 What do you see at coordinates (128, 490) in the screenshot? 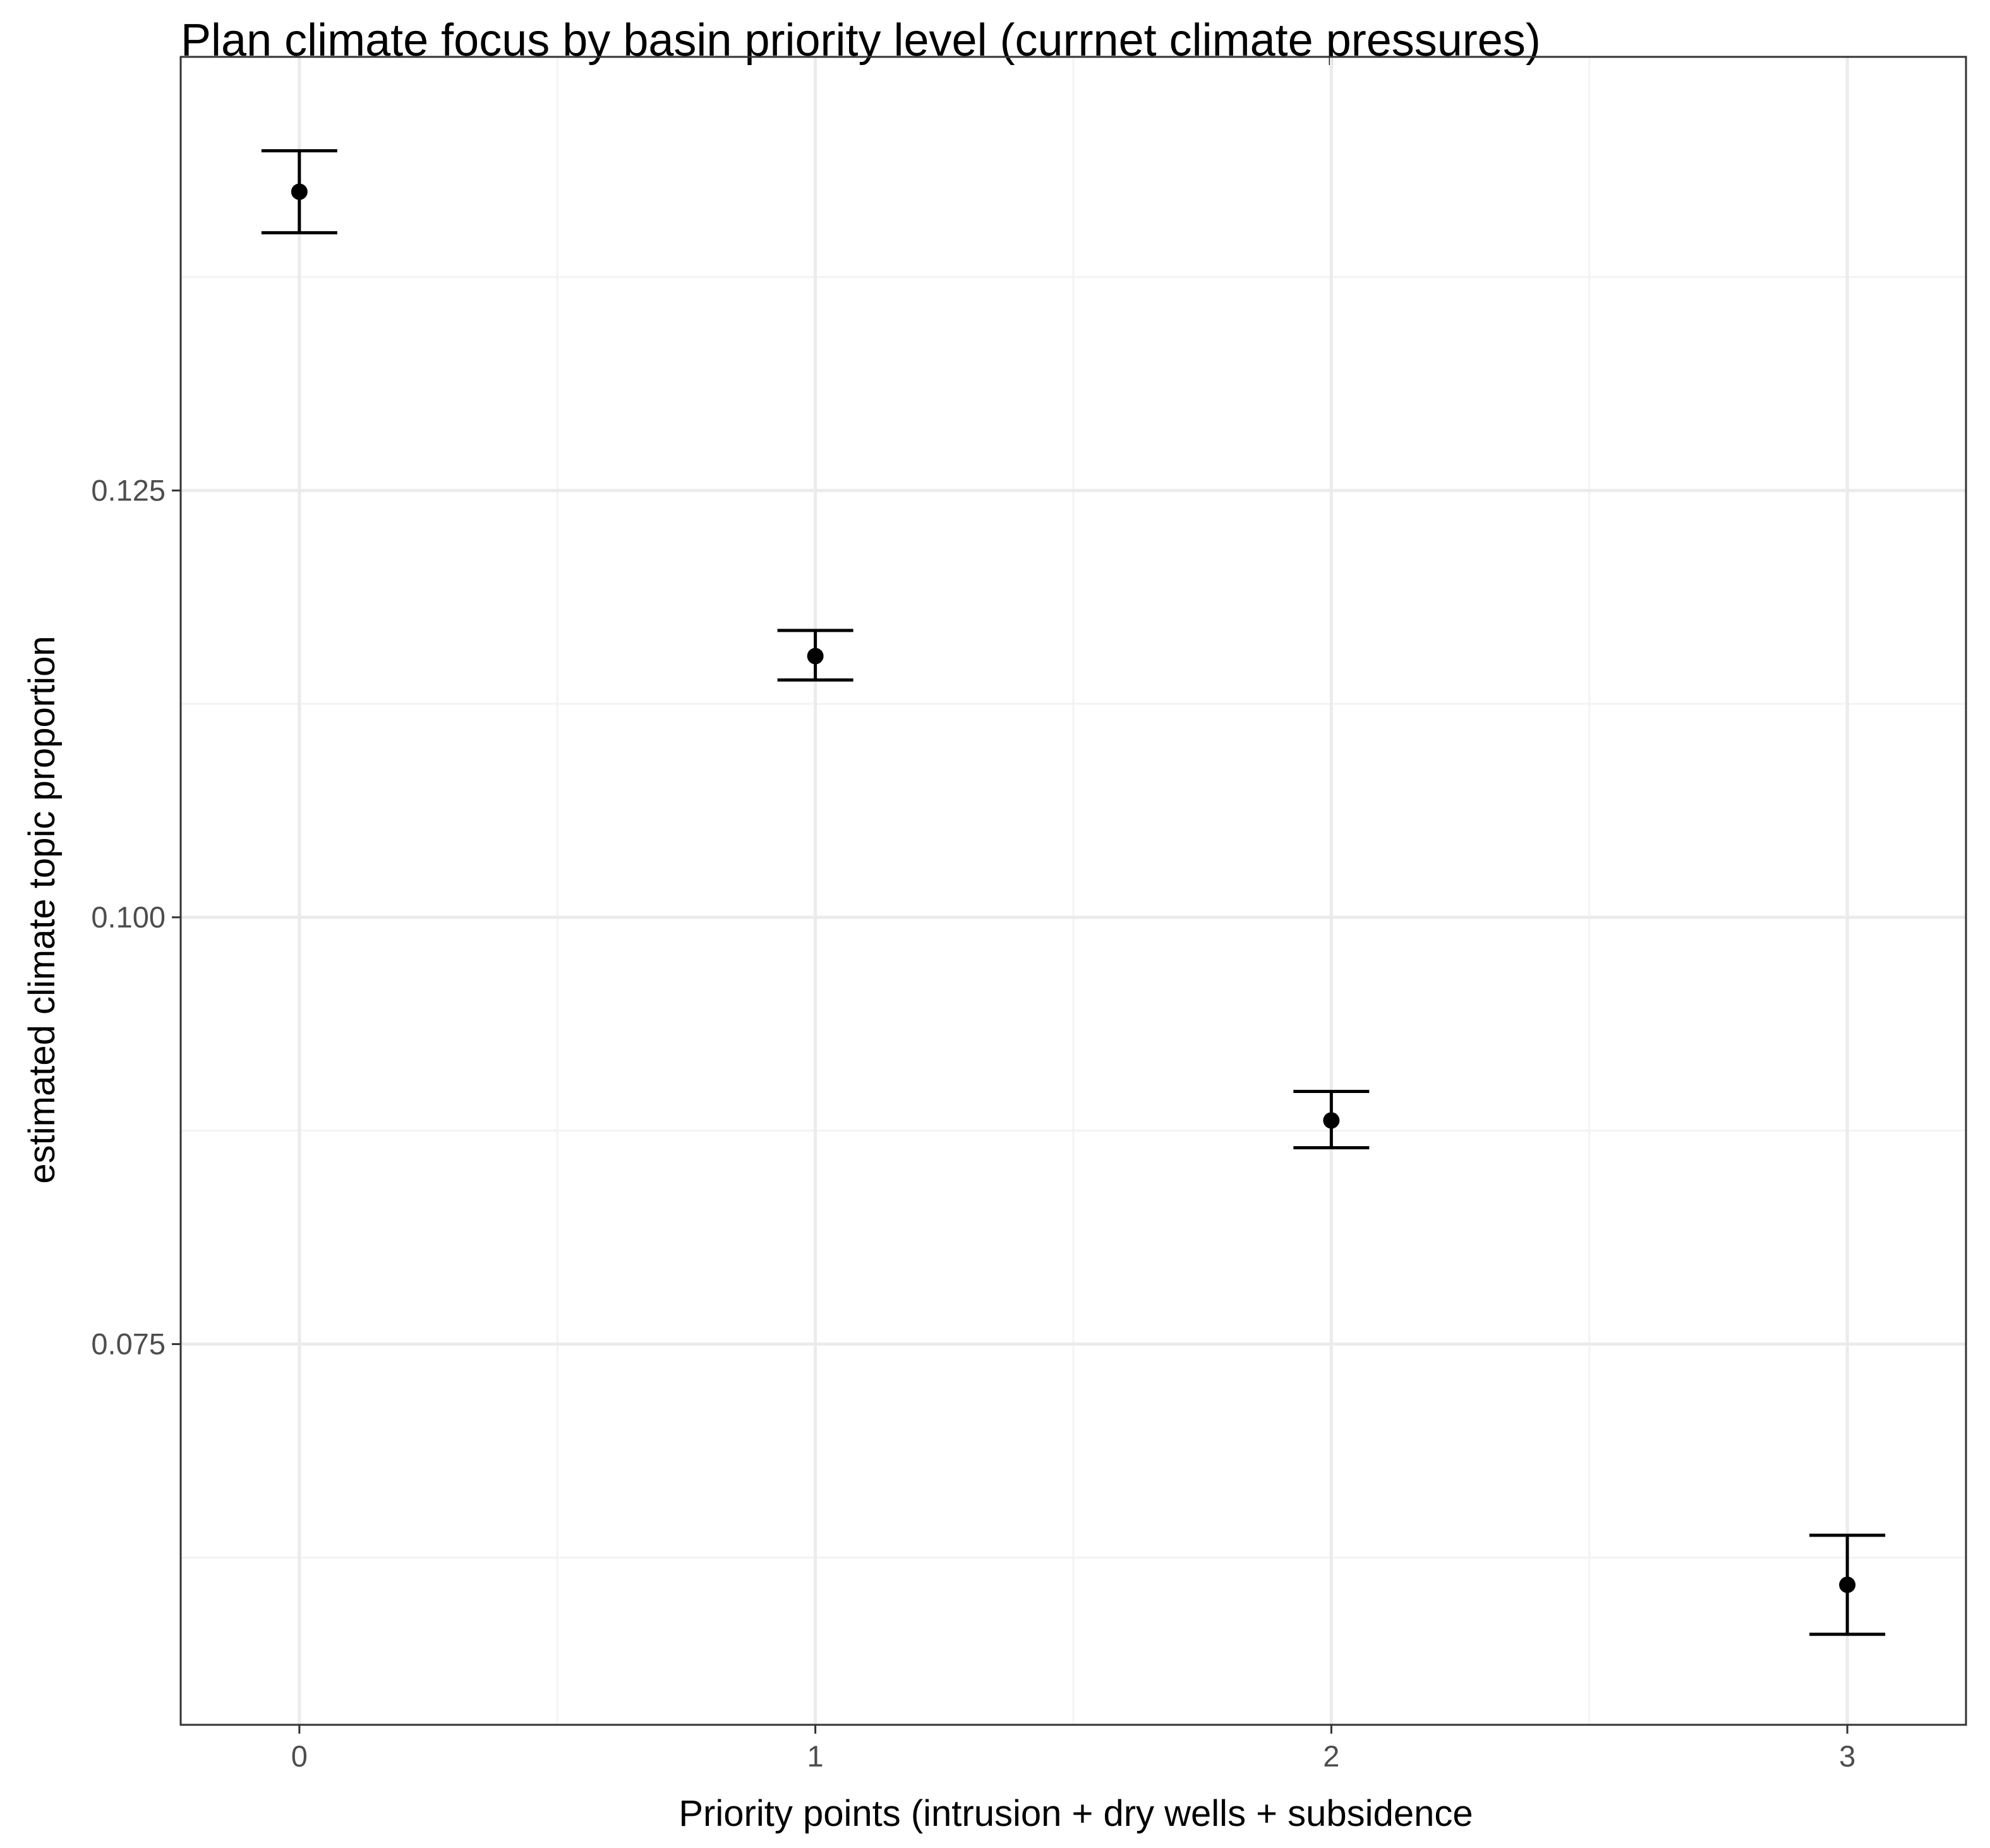
I see `y-tick-label: 0.125` at bounding box center [128, 490].